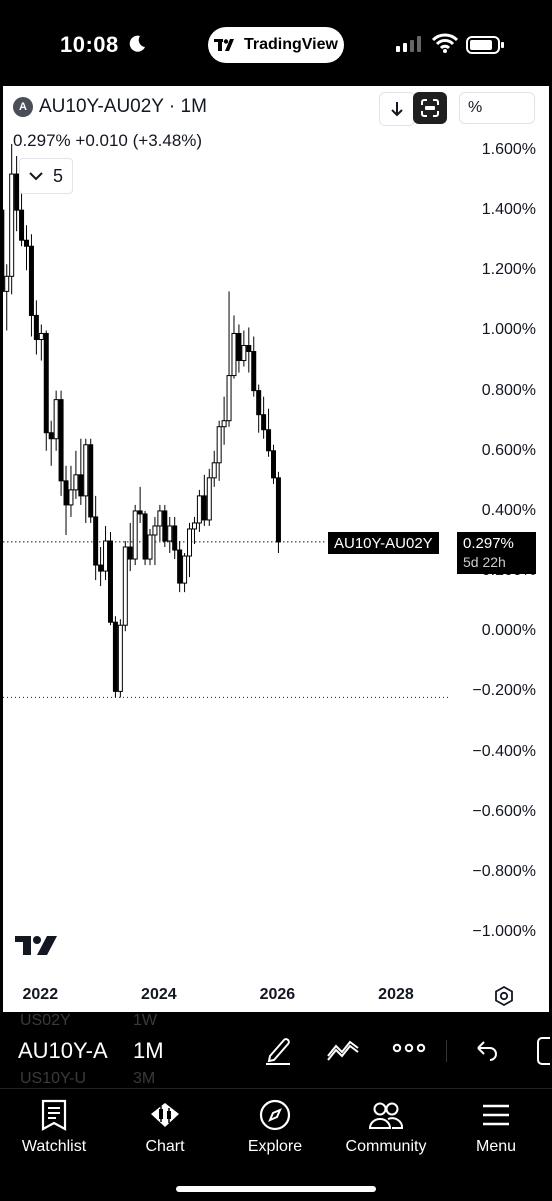  Describe the element at coordinates (224, 45) in the screenshot. I see `tradingview-logo-icon` at that location.